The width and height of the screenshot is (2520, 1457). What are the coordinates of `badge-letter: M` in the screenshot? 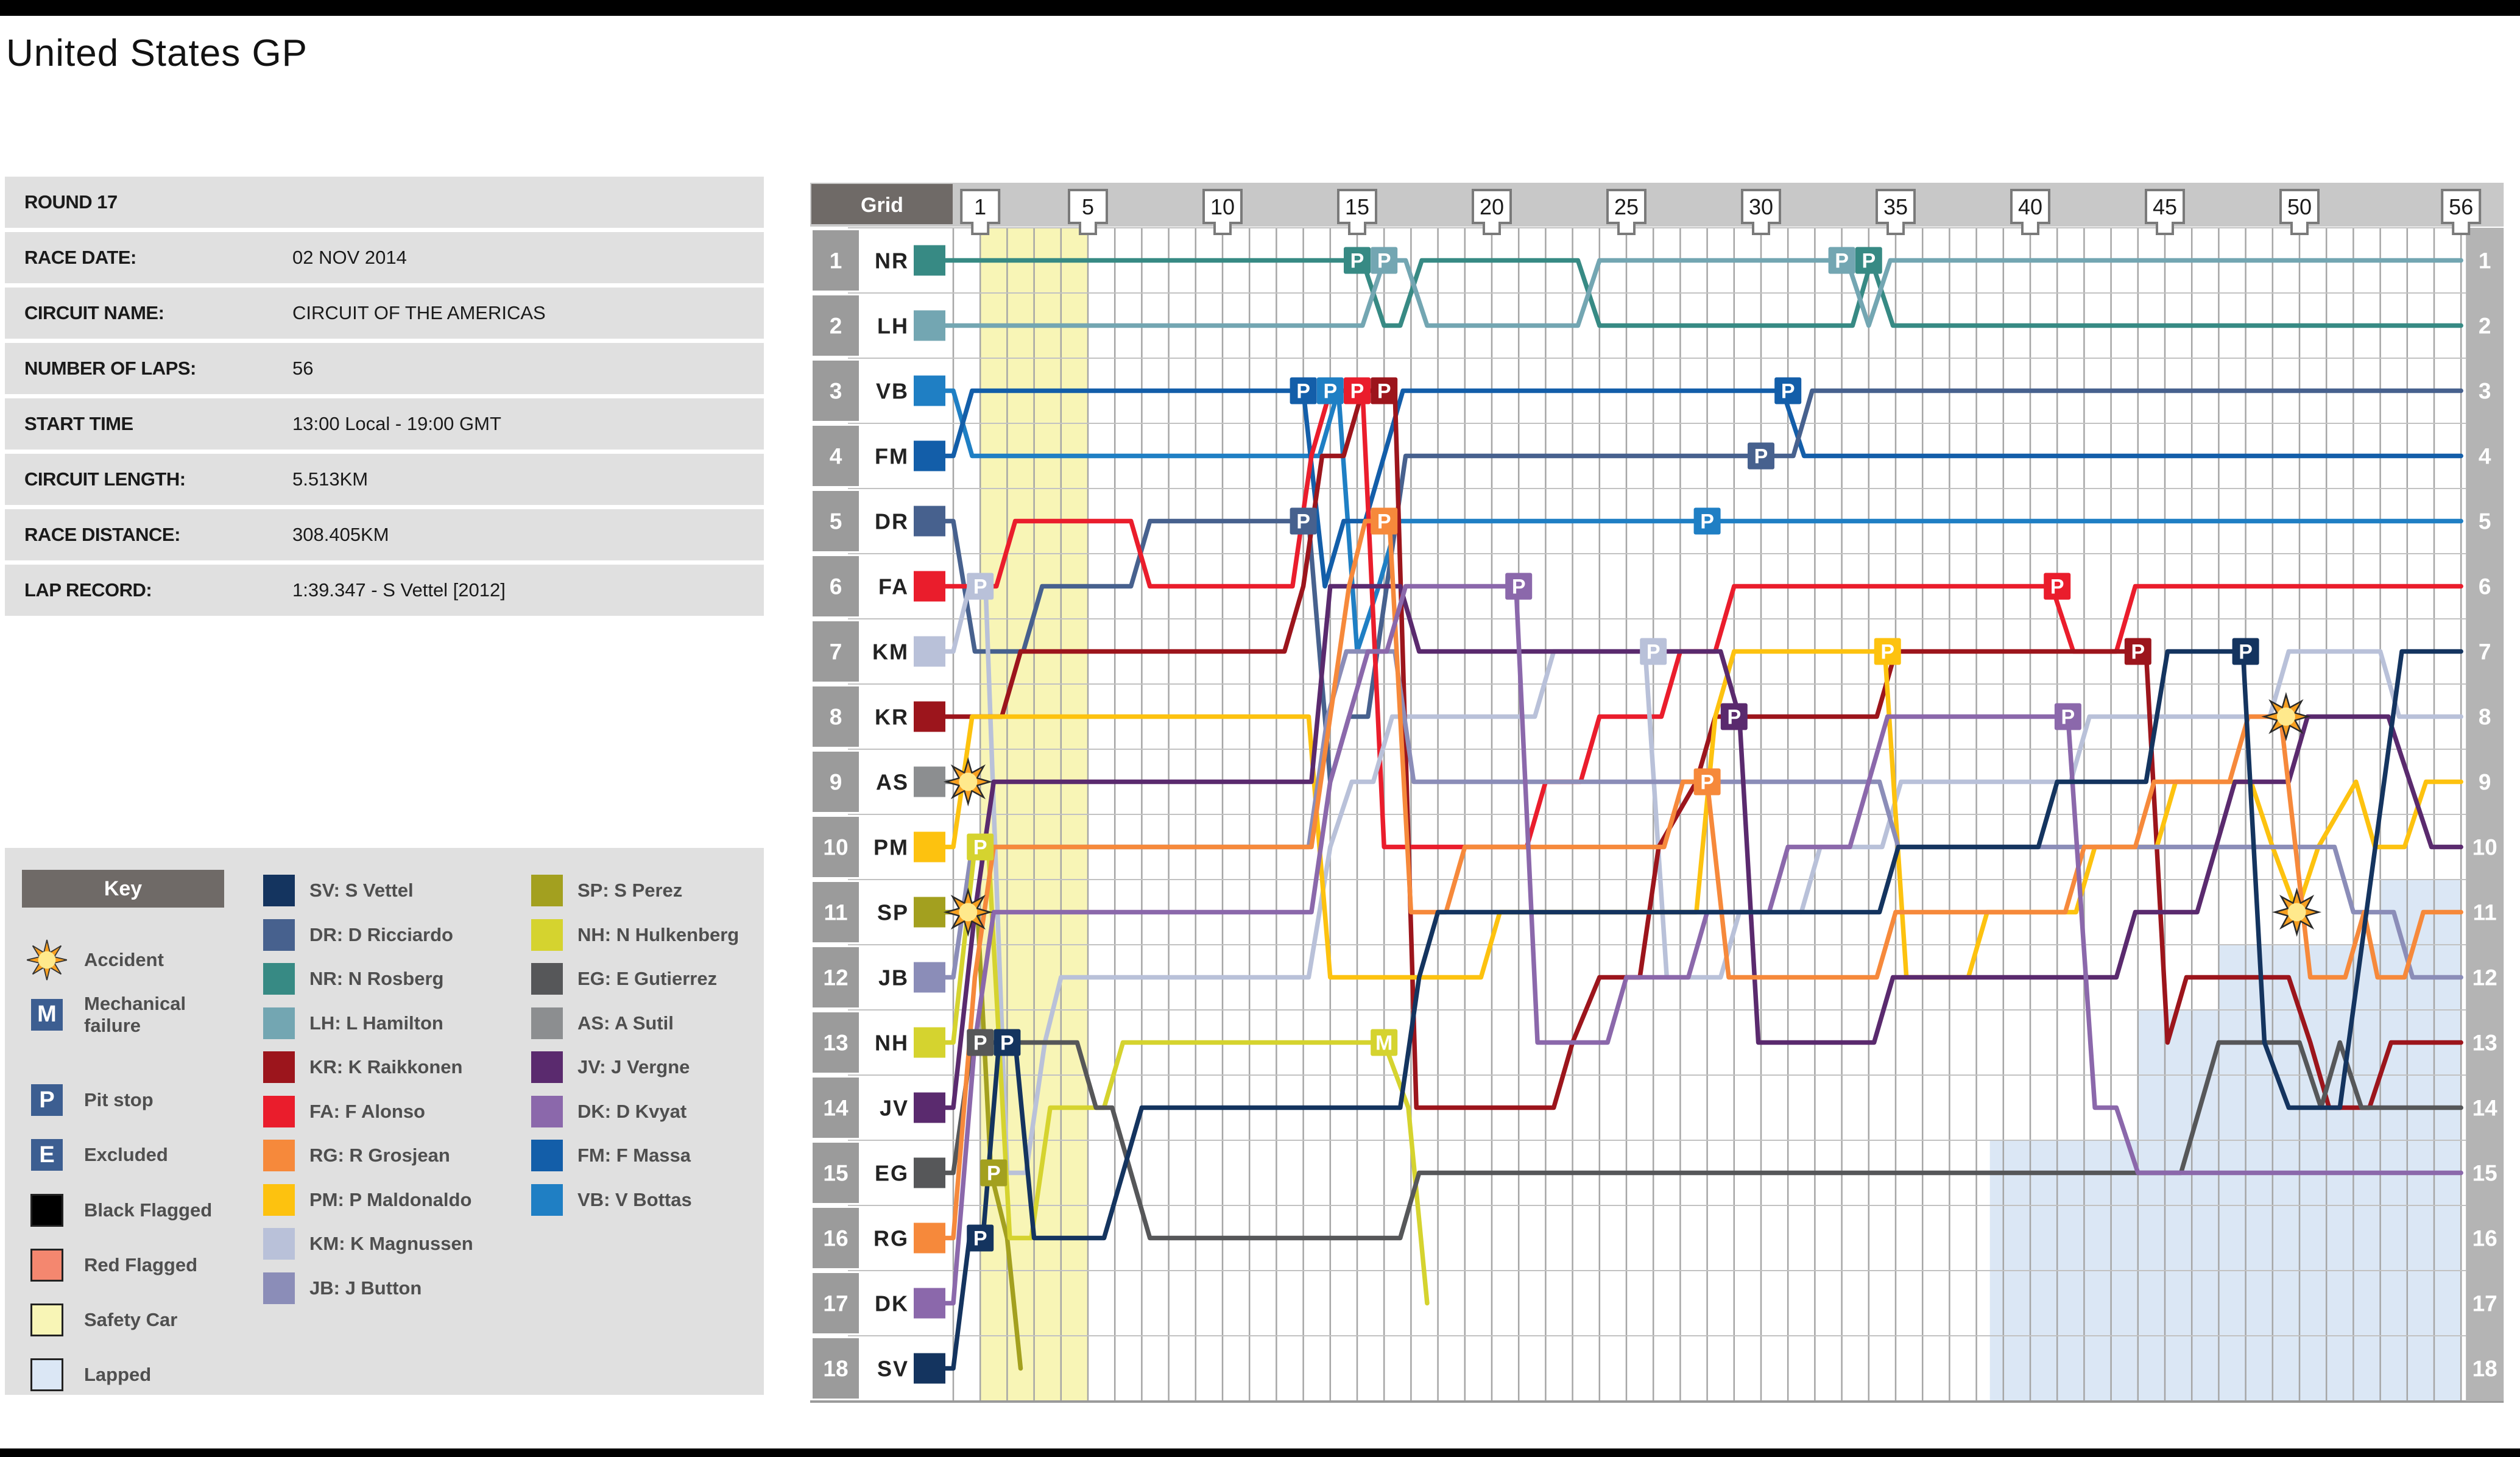 It's located at (1384, 1043).